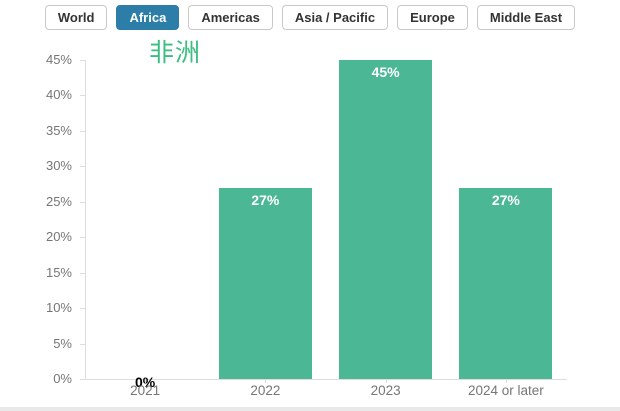  Describe the element at coordinates (265, 283) in the screenshot. I see `bar-2022` at that location.